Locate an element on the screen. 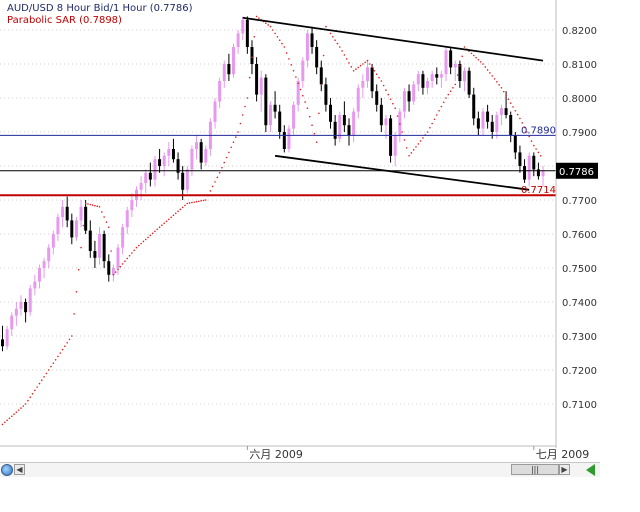  y-tick-label: 0.7700 is located at coordinates (579, 201).